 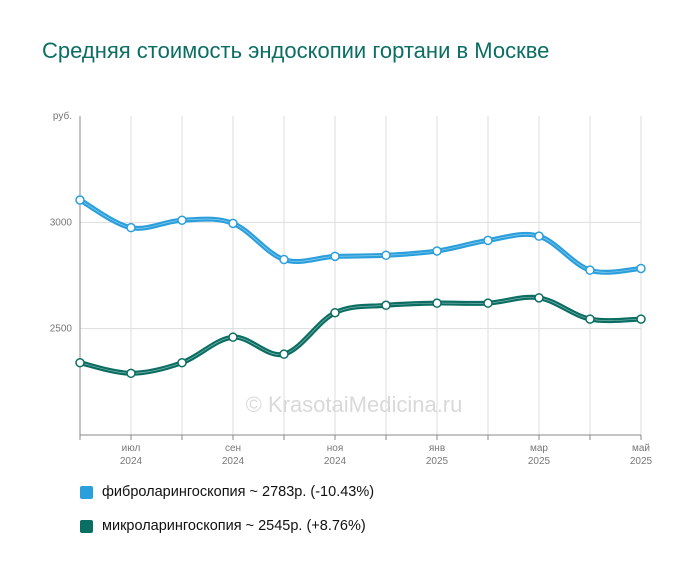 I want to click on legend-item-micro: микроларингоскопия ~ 2545р. (+8.76%), so click(x=223, y=526).